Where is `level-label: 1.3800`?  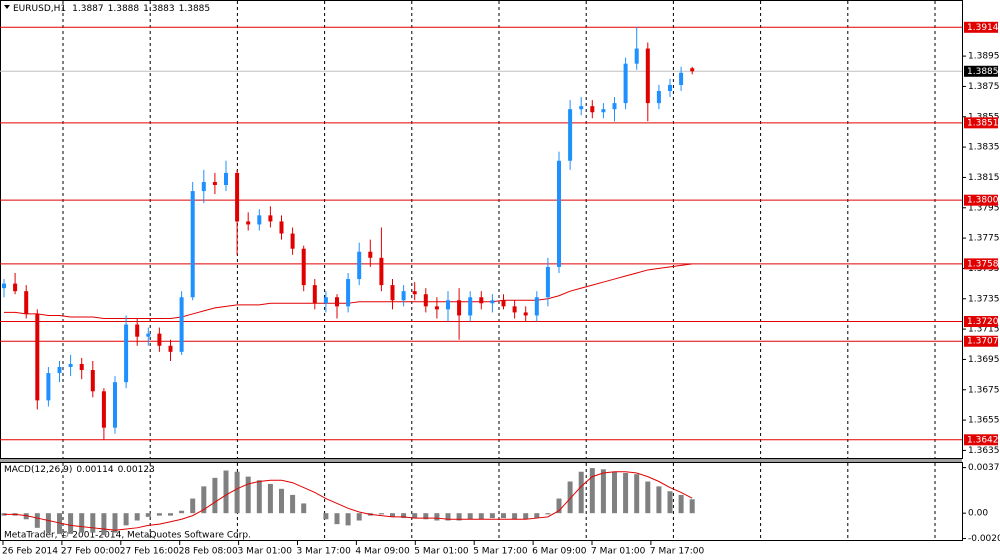 level-label: 1.3800 is located at coordinates (983, 201).